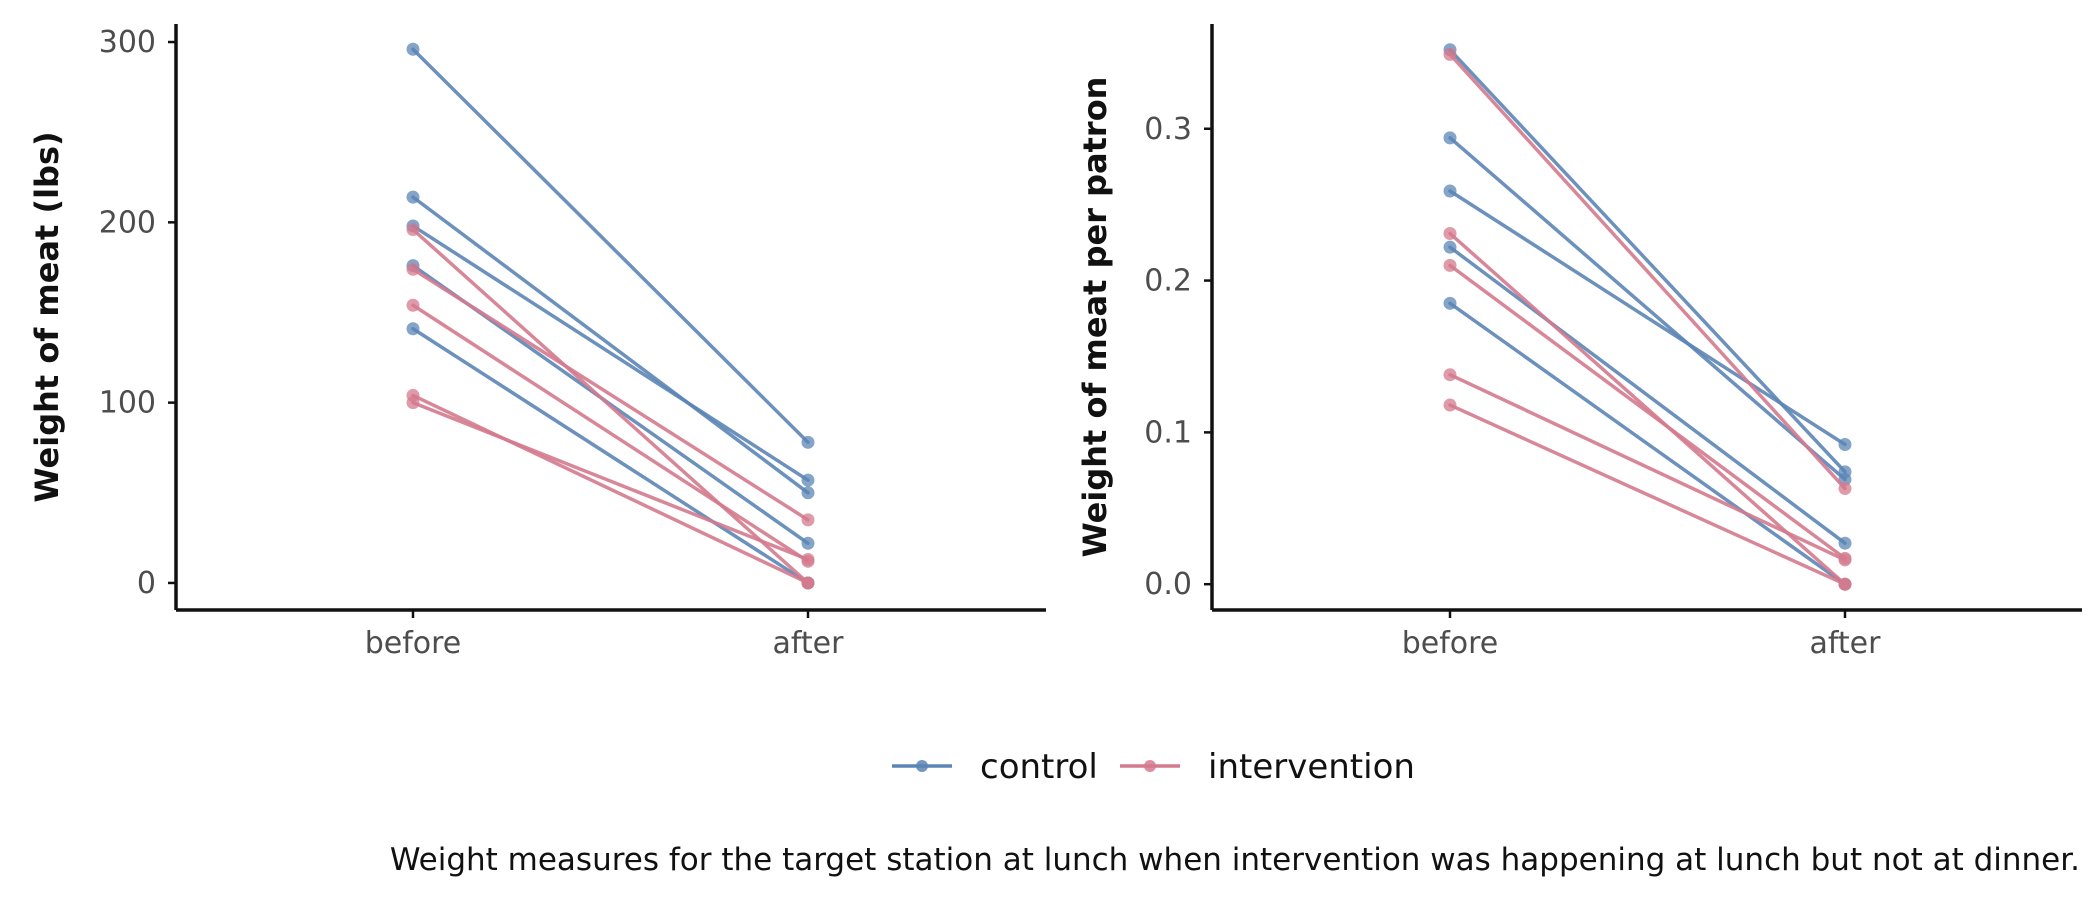  Describe the element at coordinates (1168, 281) in the screenshot. I see `y-tick-label: 0.2` at that location.